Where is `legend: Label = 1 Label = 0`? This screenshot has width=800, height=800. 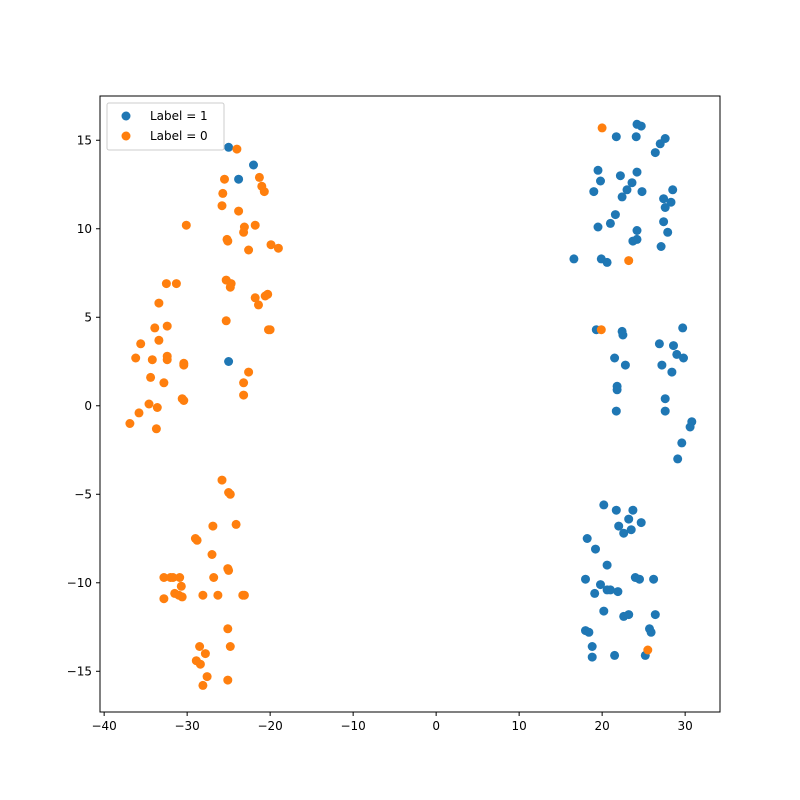 legend: Label = 1 Label = 0 is located at coordinates (165, 126).